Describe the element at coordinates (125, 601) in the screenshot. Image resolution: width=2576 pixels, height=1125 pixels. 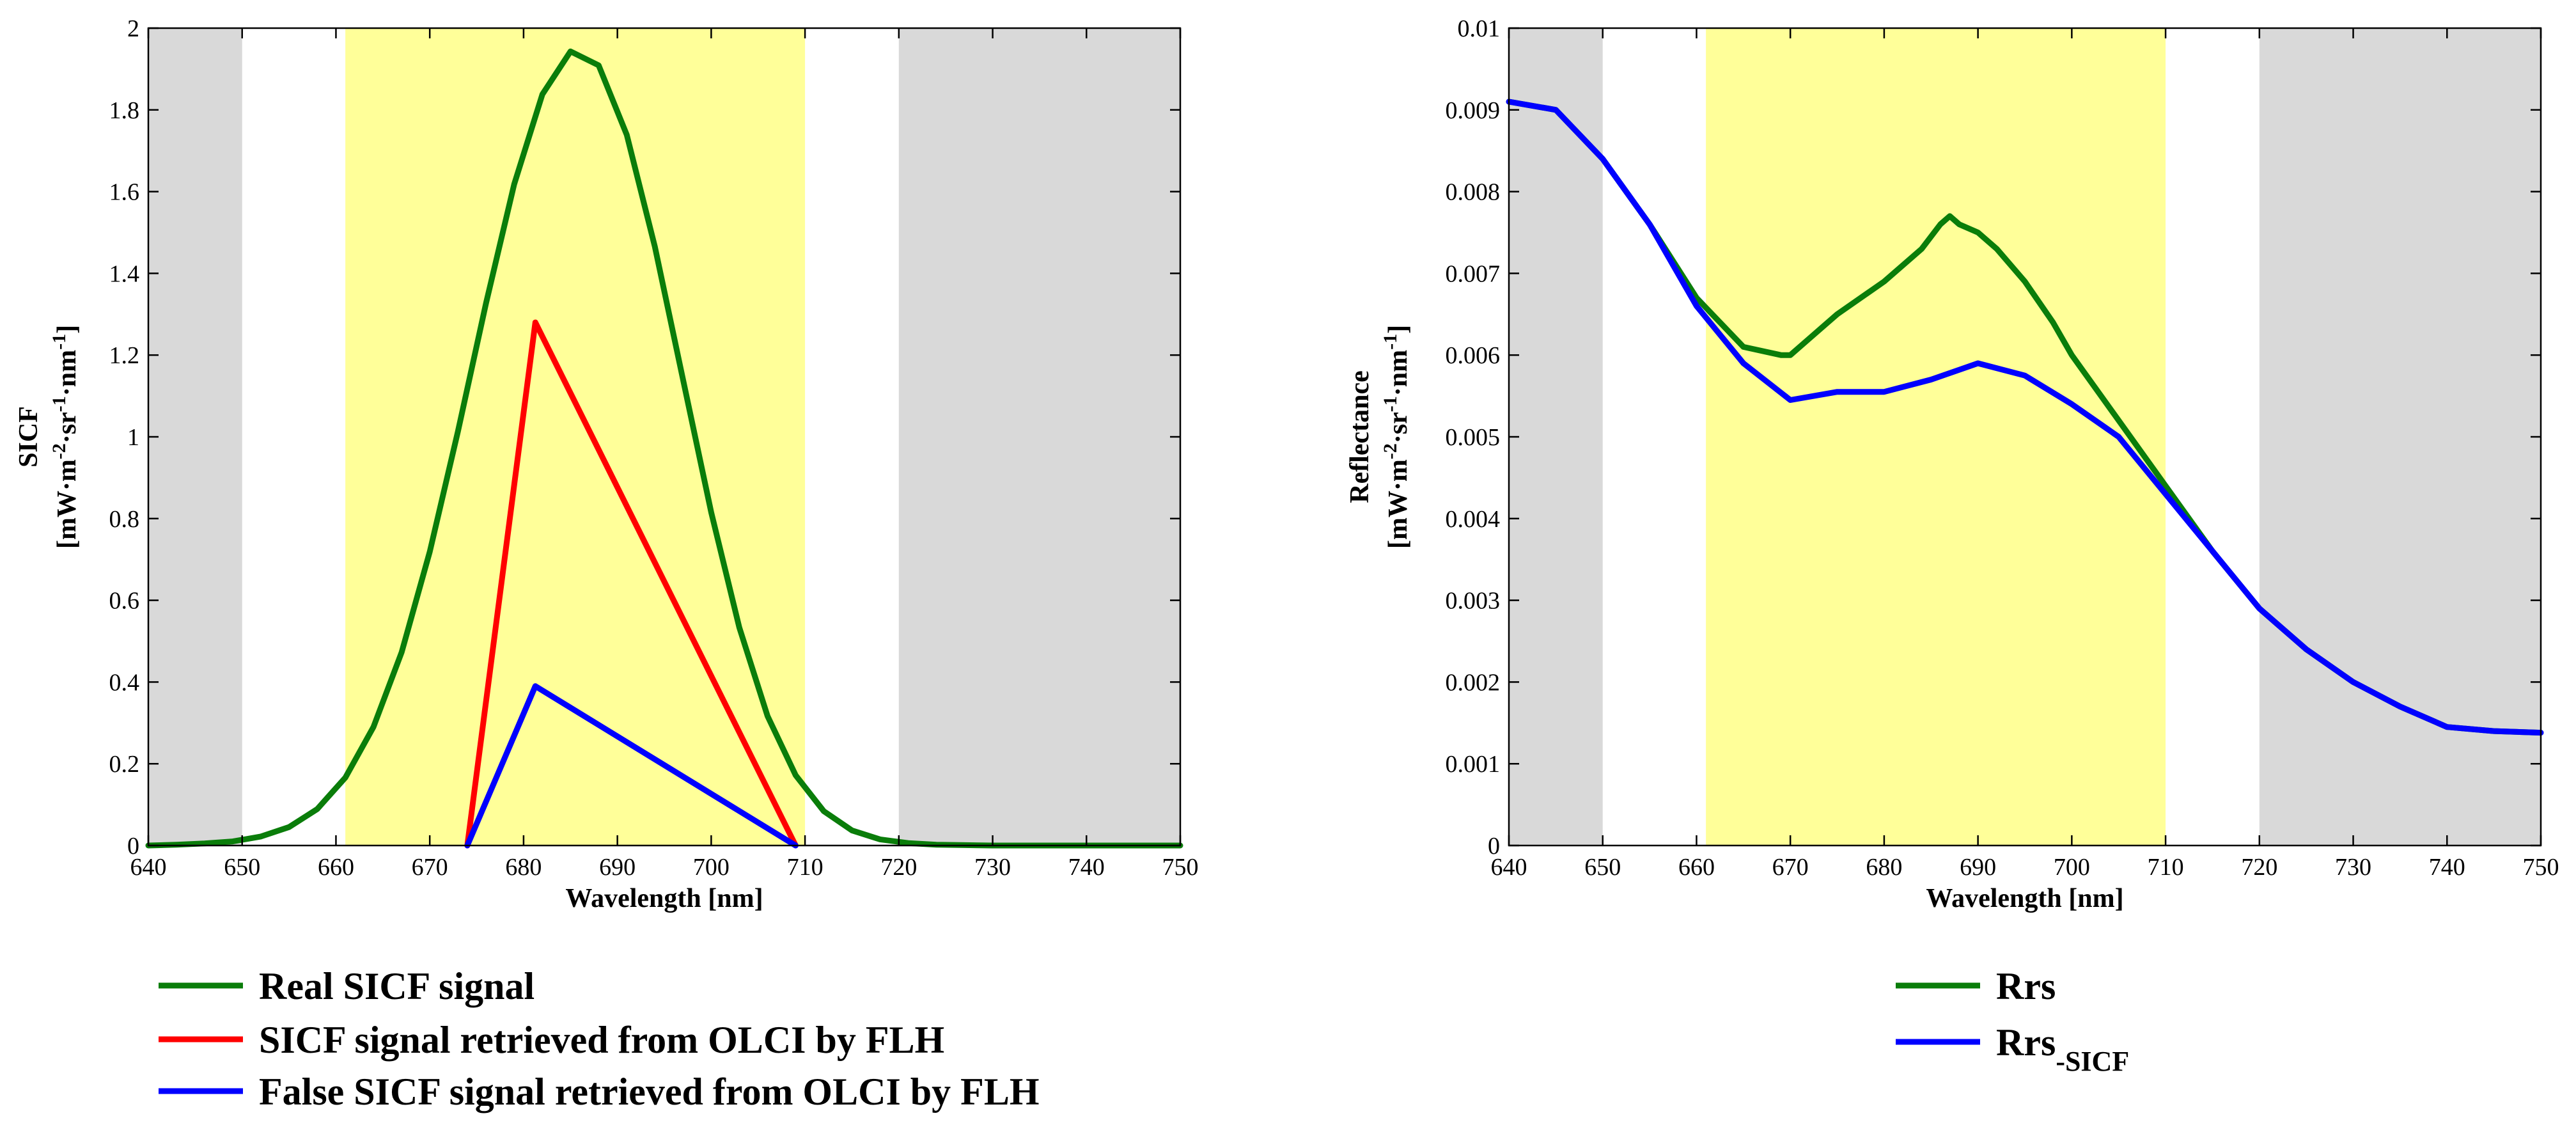
I see `sicf-ytick-label: 0.6` at that location.